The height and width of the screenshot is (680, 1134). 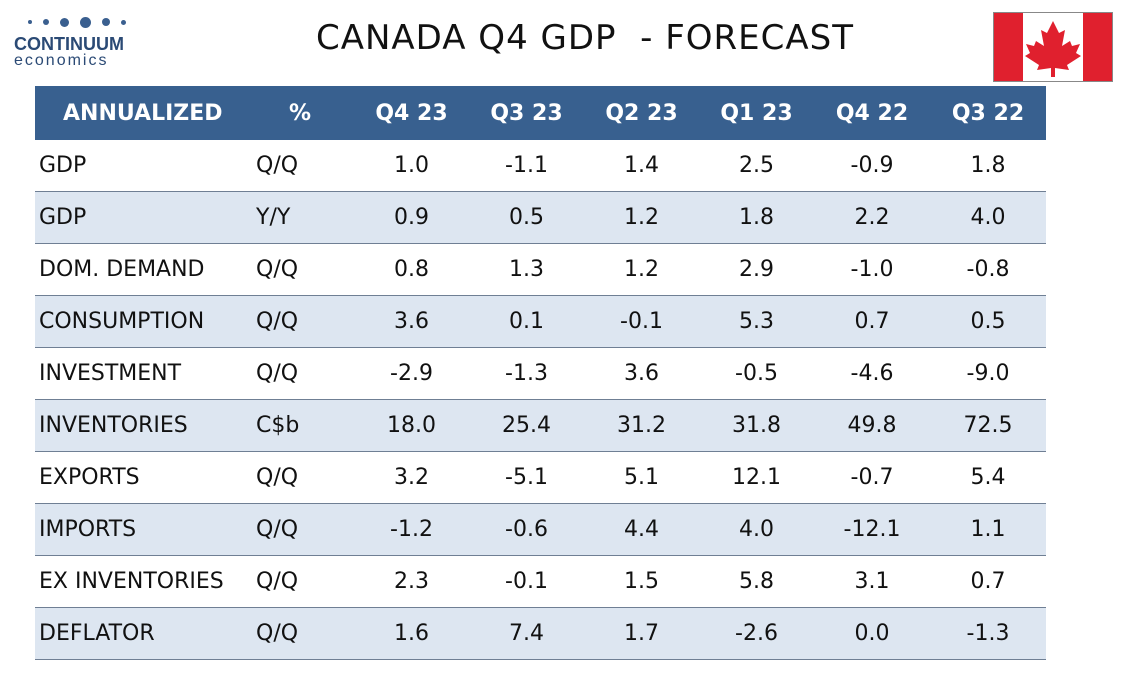 I want to click on table-cell: -0.8, so click(x=988, y=269).